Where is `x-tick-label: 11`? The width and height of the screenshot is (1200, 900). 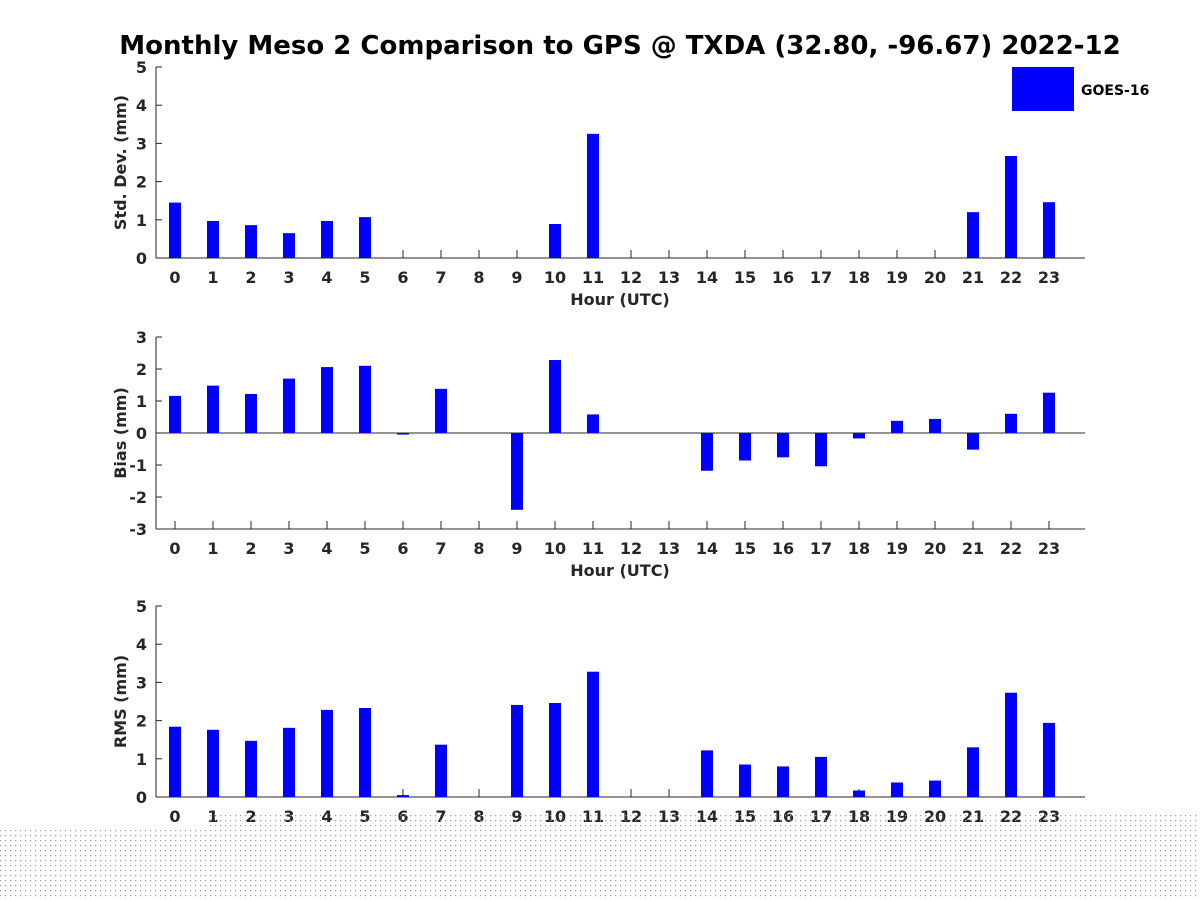 x-tick-label: 11 is located at coordinates (593, 277).